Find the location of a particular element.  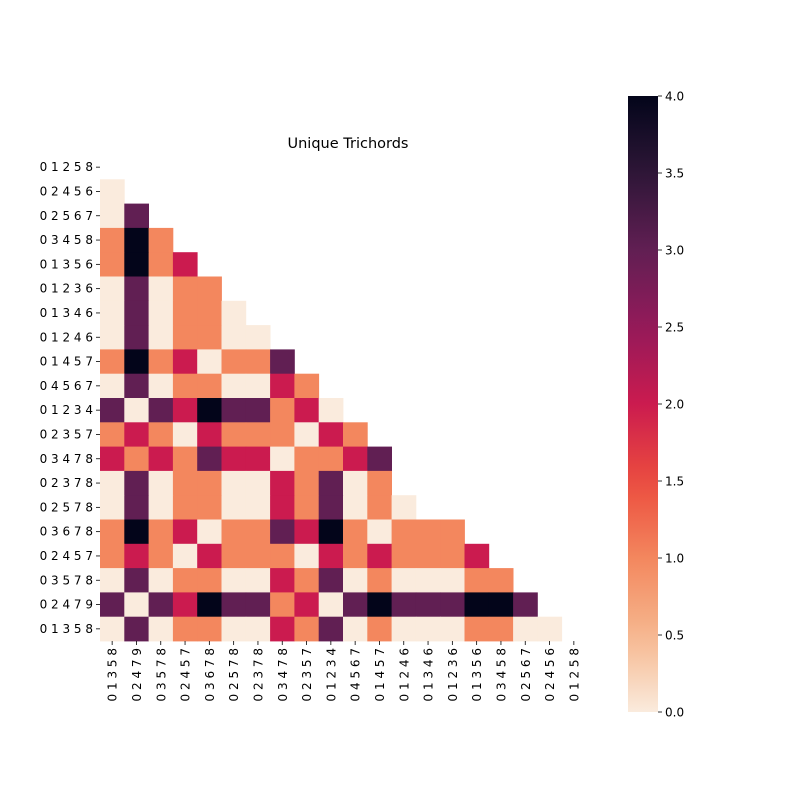

chart-title: Unique Trichords is located at coordinates (348, 144).